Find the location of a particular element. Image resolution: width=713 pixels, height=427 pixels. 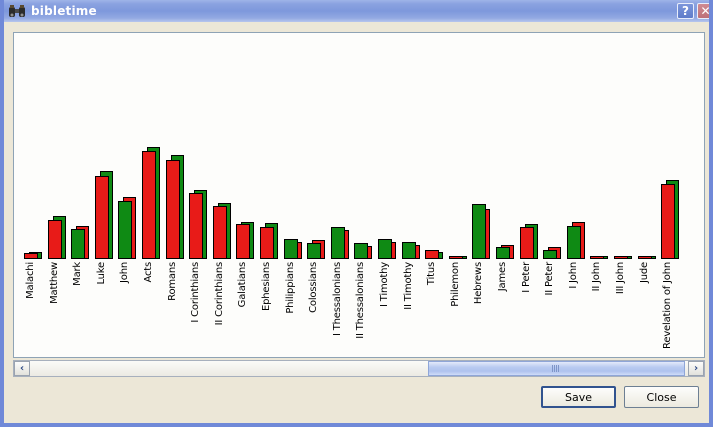

bar-label: Galatians is located at coordinates (243, 285).